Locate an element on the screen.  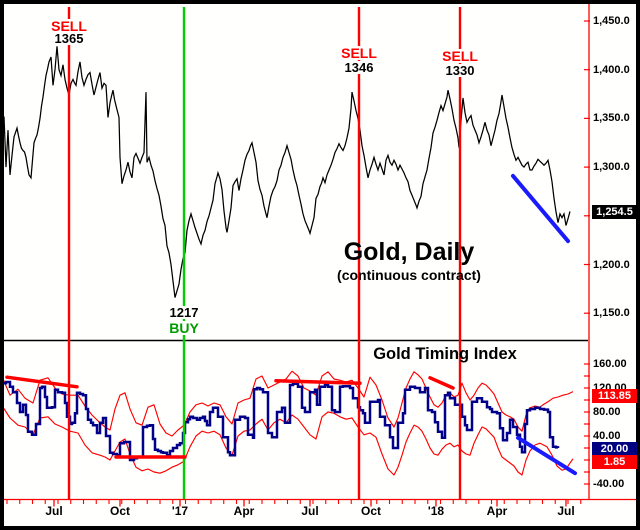
price-axis-label: 1,300.0 is located at coordinates (611, 167).